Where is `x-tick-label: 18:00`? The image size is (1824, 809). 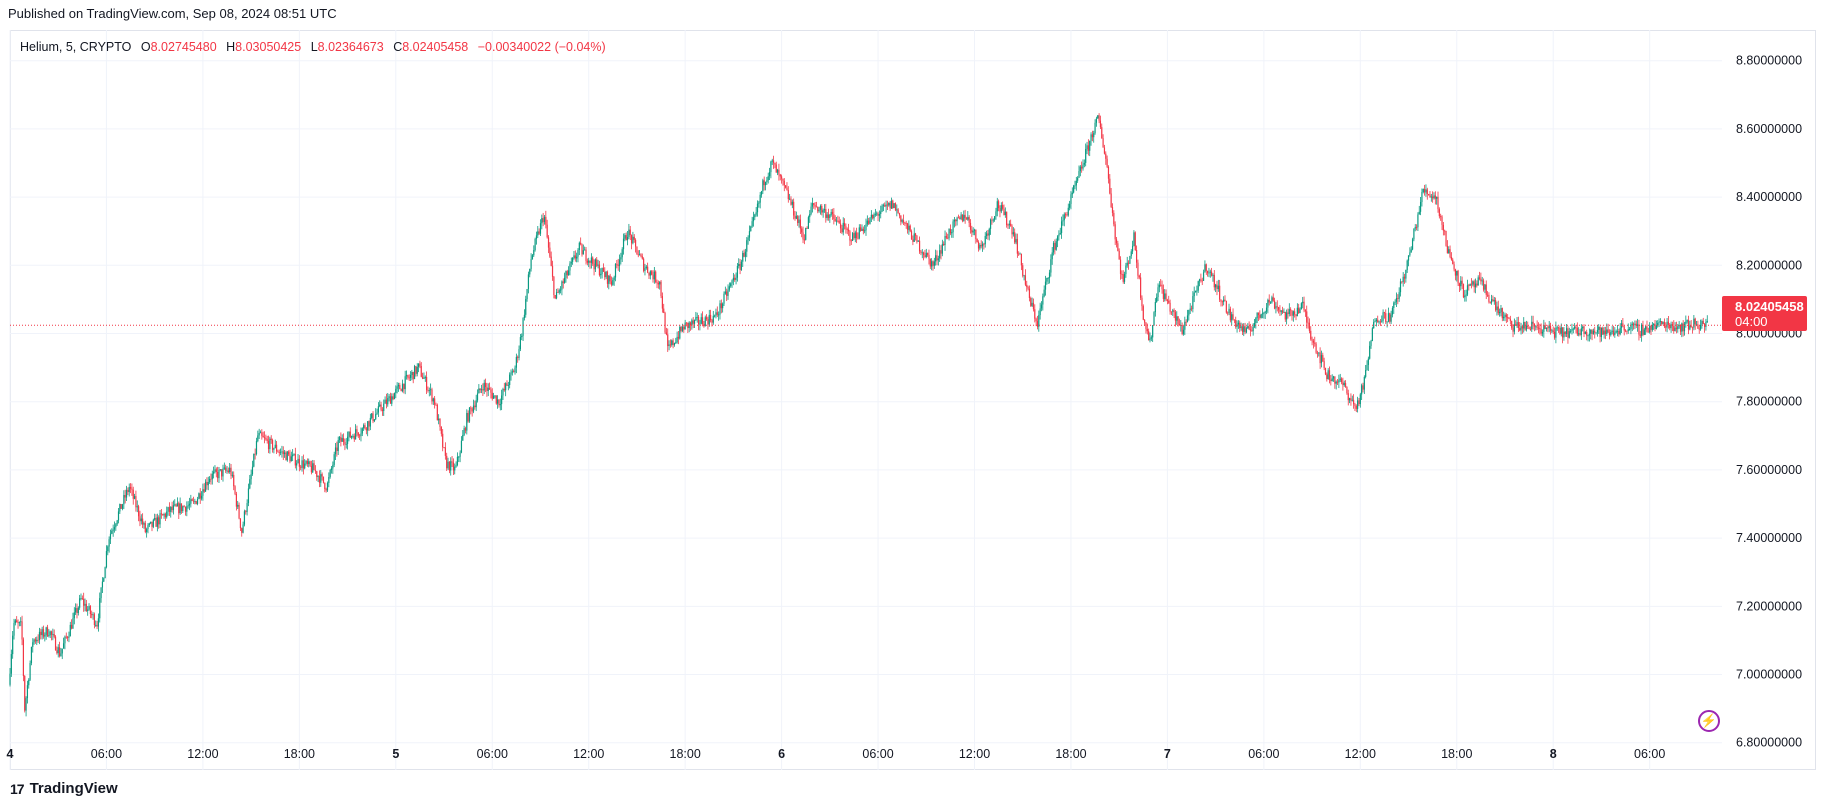 x-tick-label: 18:00 is located at coordinates (299, 754).